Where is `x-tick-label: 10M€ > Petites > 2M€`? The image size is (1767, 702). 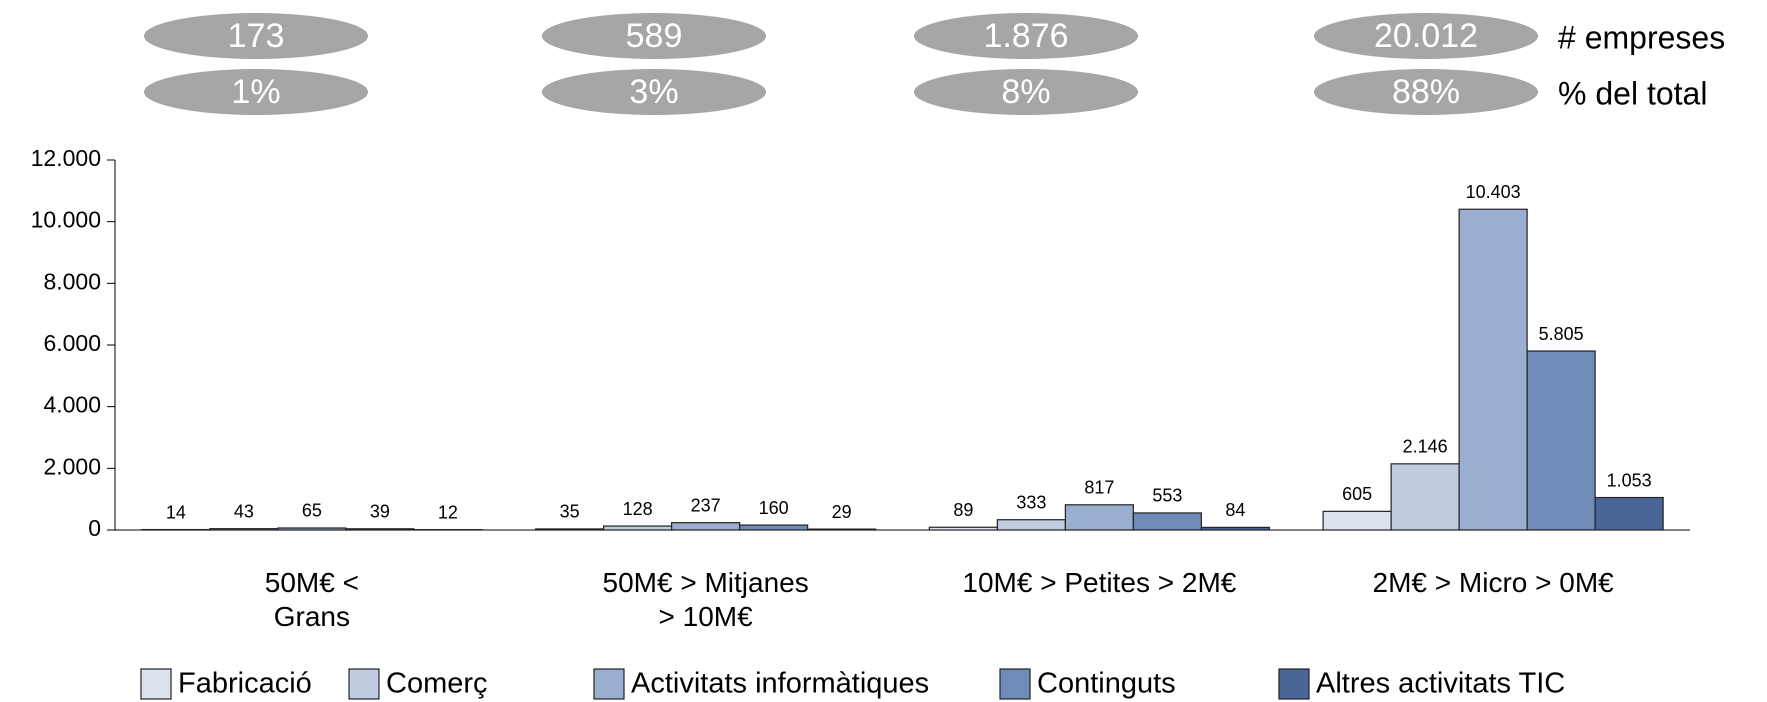
x-tick-label: 10M€ > Petites > 2M€ is located at coordinates (1099, 582).